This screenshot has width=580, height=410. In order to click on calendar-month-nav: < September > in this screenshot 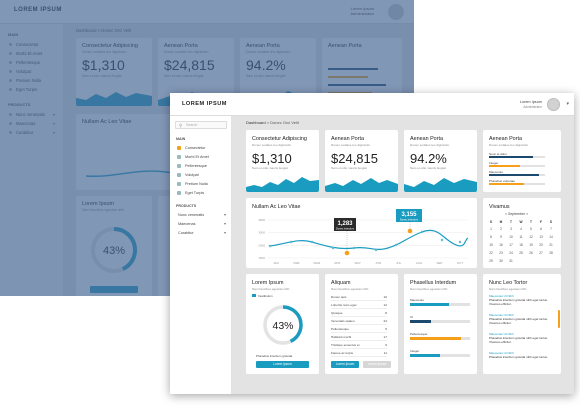, I will do `click(517, 214)`.